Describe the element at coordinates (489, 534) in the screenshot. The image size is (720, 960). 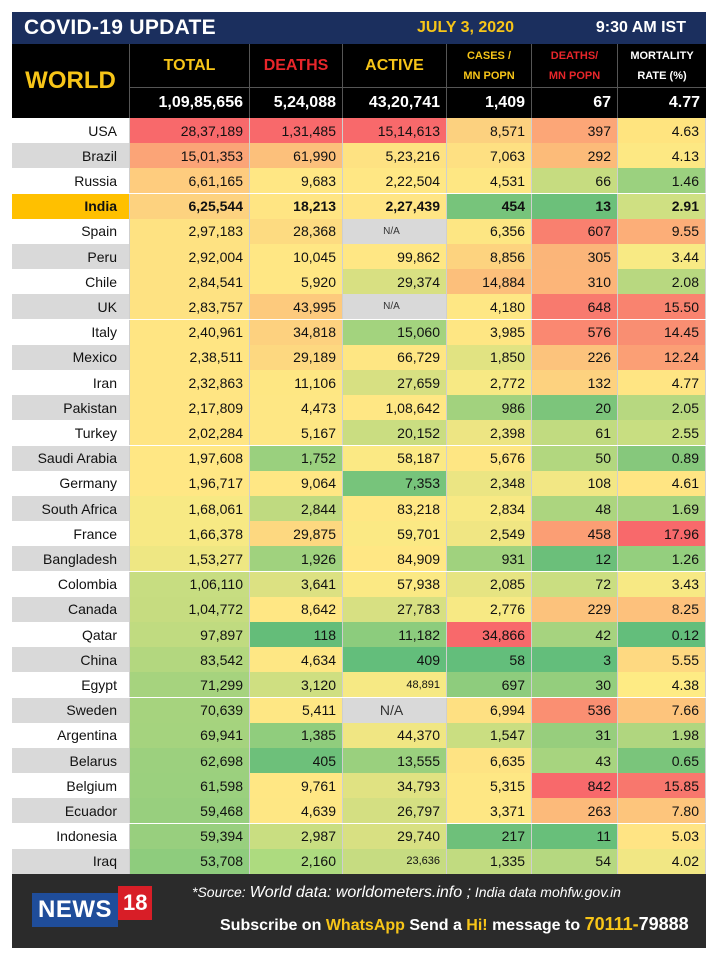
I see `cell-cases-per-mn: 2,549` at that location.